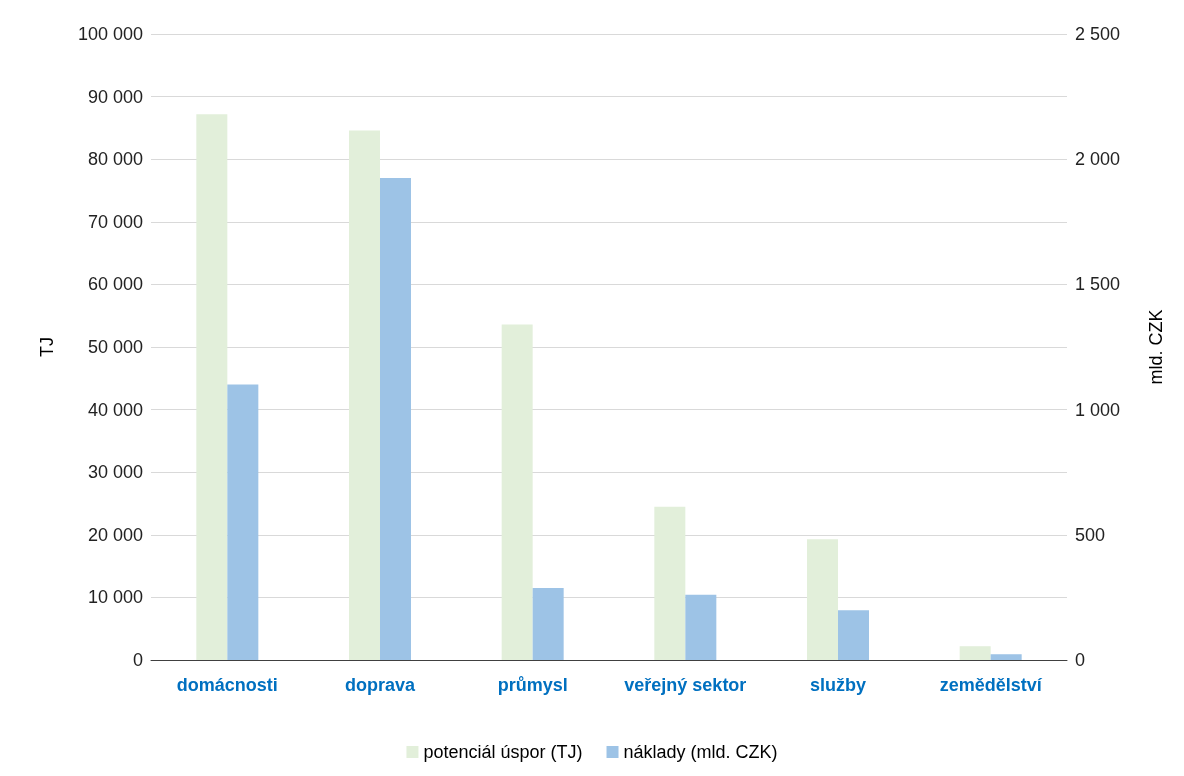 This screenshot has width=1184, height=776. What do you see at coordinates (110, 34) in the screenshot?
I see `y-tick-label: 100 000` at bounding box center [110, 34].